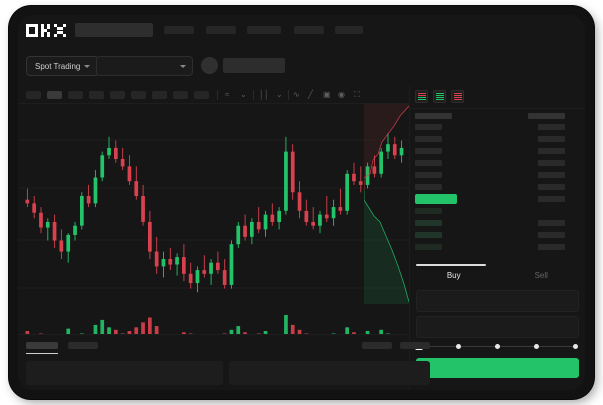  What do you see at coordinates (386, 204) in the screenshot?
I see `depth-overlay` at bounding box center [386, 204].